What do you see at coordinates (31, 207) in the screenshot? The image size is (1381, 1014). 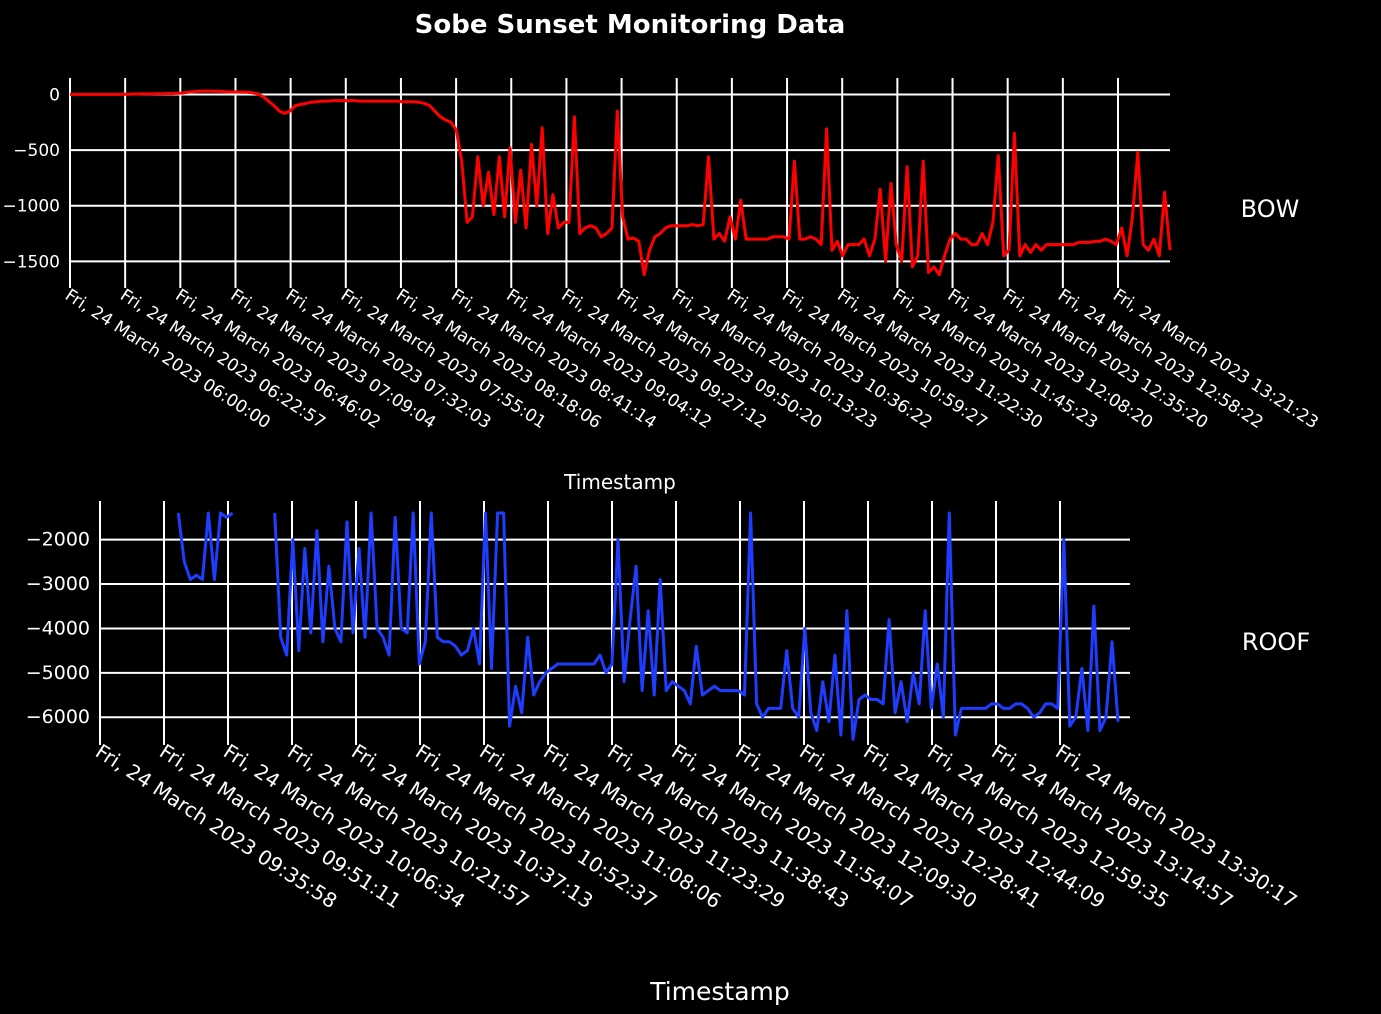 I see `y-tick-label: −1000` at bounding box center [31, 207].